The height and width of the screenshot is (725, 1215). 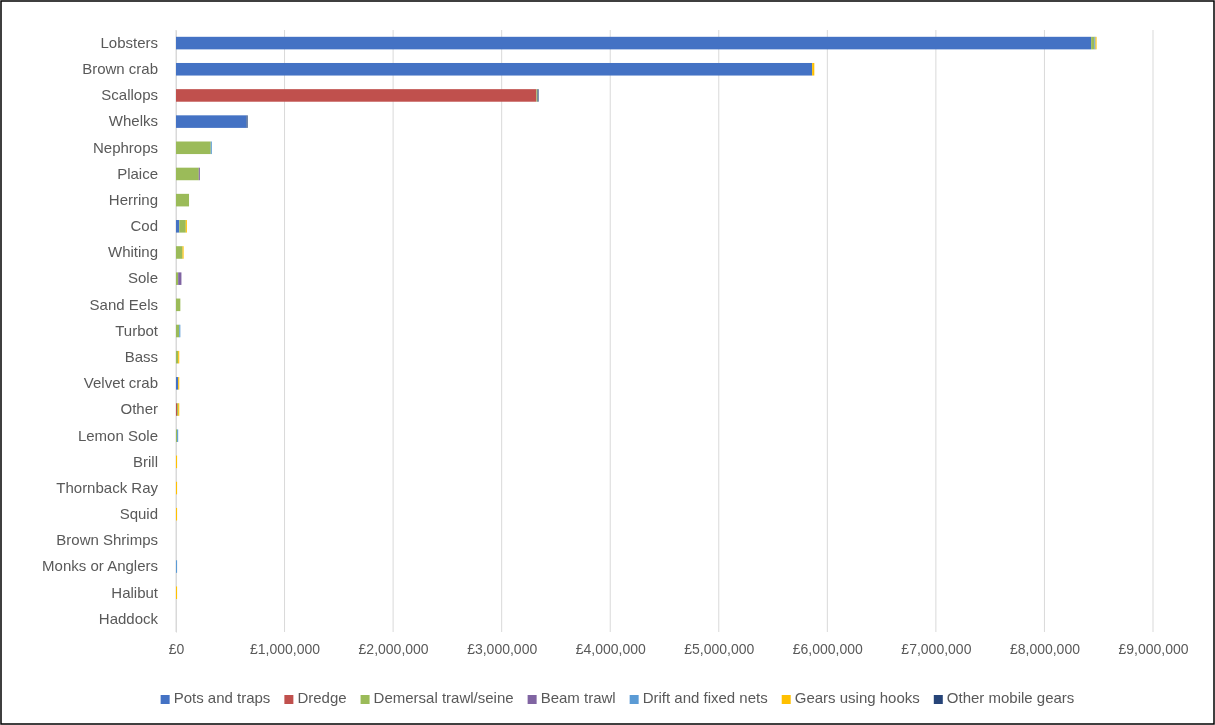 I want to click on y-tick-label: Herring, so click(x=133, y=199).